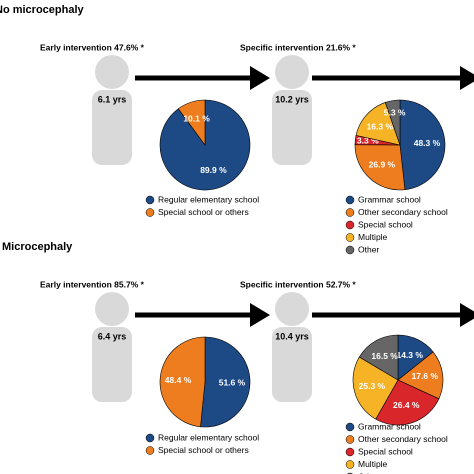  What do you see at coordinates (112, 336) in the screenshot?
I see `age-label: 6.4 yrs` at bounding box center [112, 336].